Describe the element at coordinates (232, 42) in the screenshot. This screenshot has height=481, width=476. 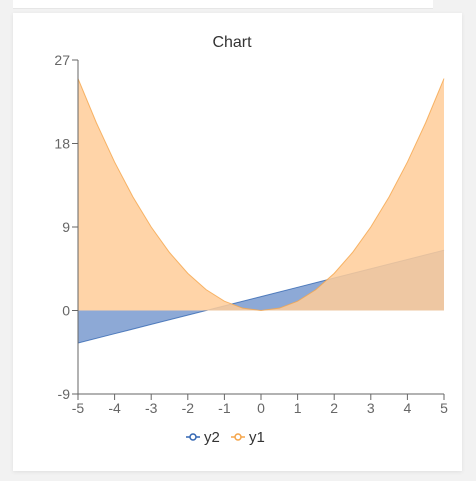
I see `chart-title: Chart` at that location.